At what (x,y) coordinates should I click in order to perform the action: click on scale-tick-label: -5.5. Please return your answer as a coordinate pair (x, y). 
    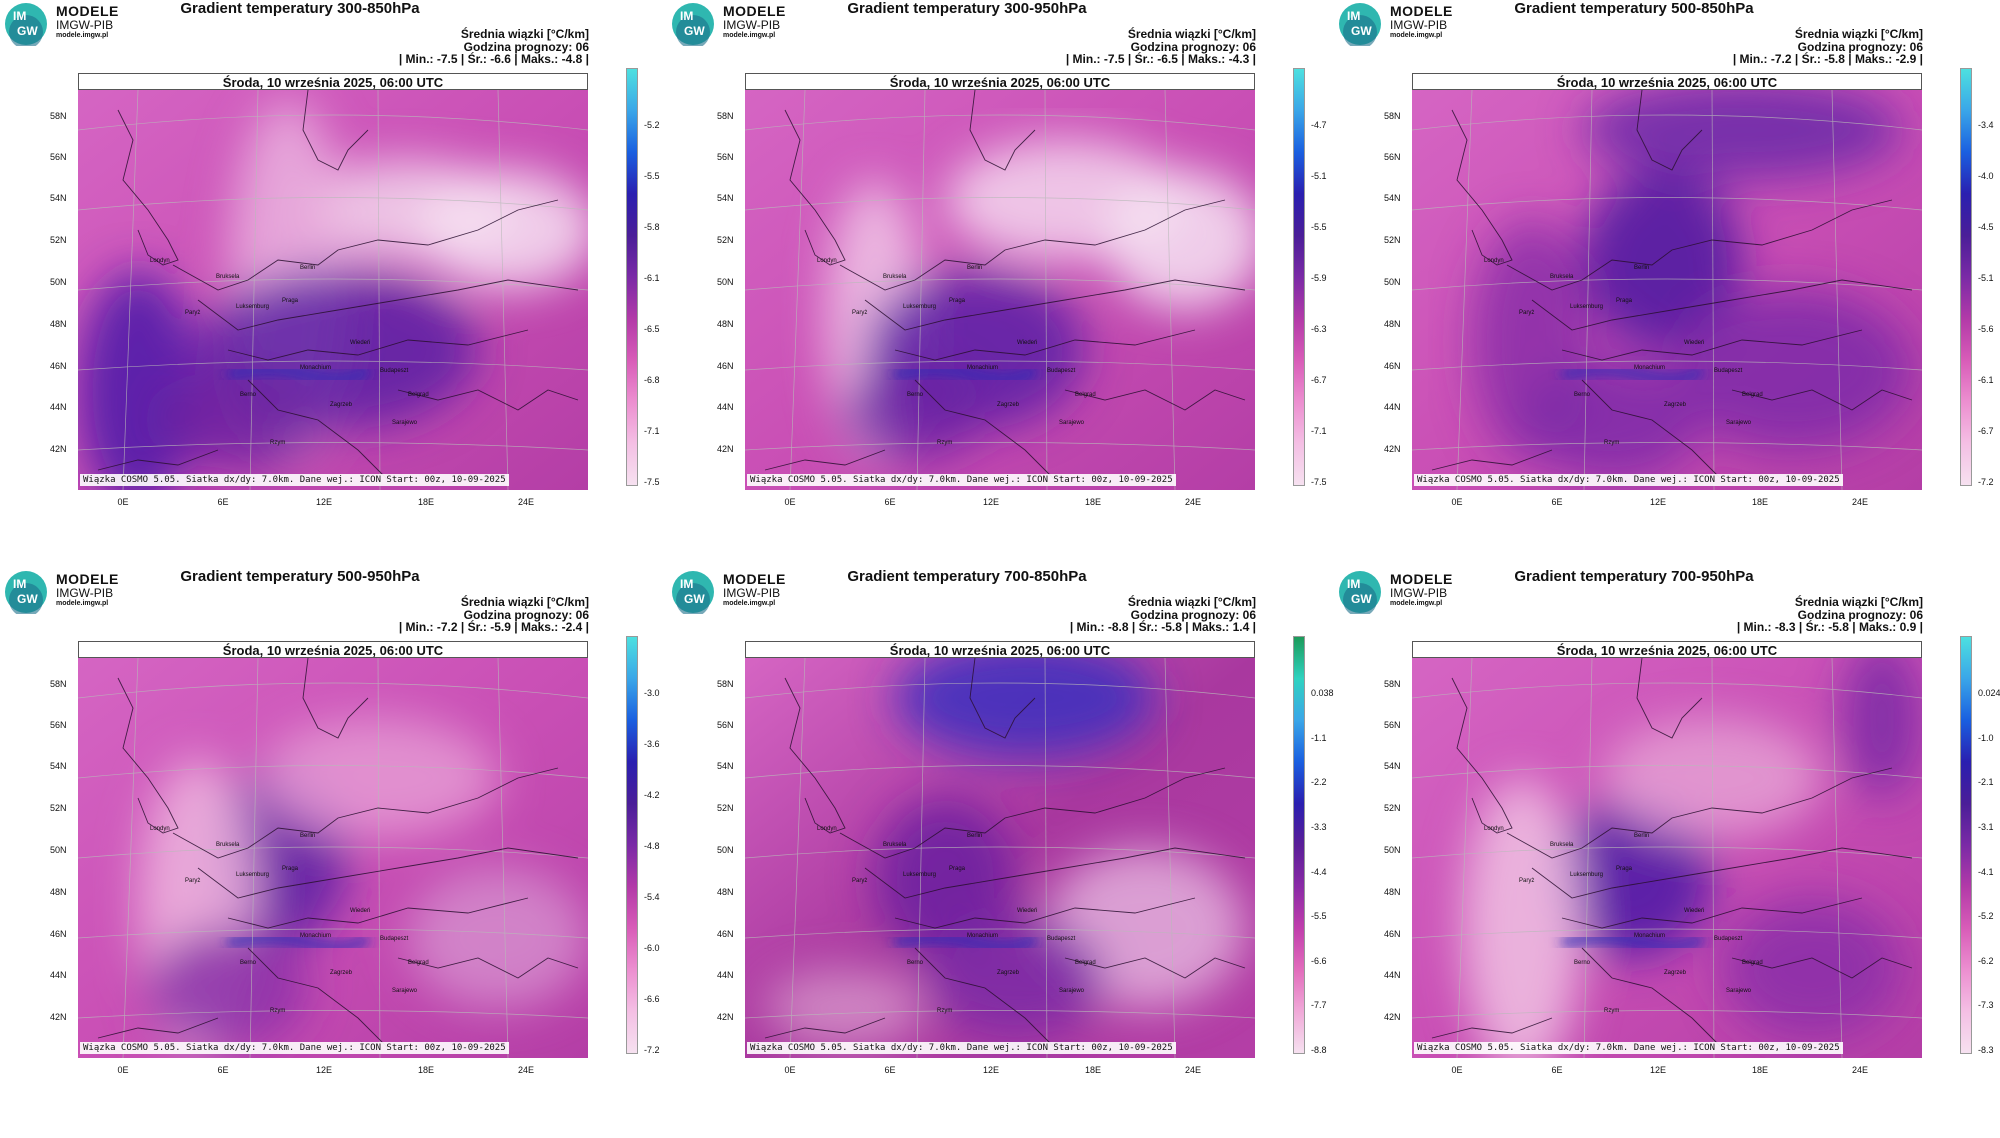
    Looking at the image, I should click on (1319, 916).